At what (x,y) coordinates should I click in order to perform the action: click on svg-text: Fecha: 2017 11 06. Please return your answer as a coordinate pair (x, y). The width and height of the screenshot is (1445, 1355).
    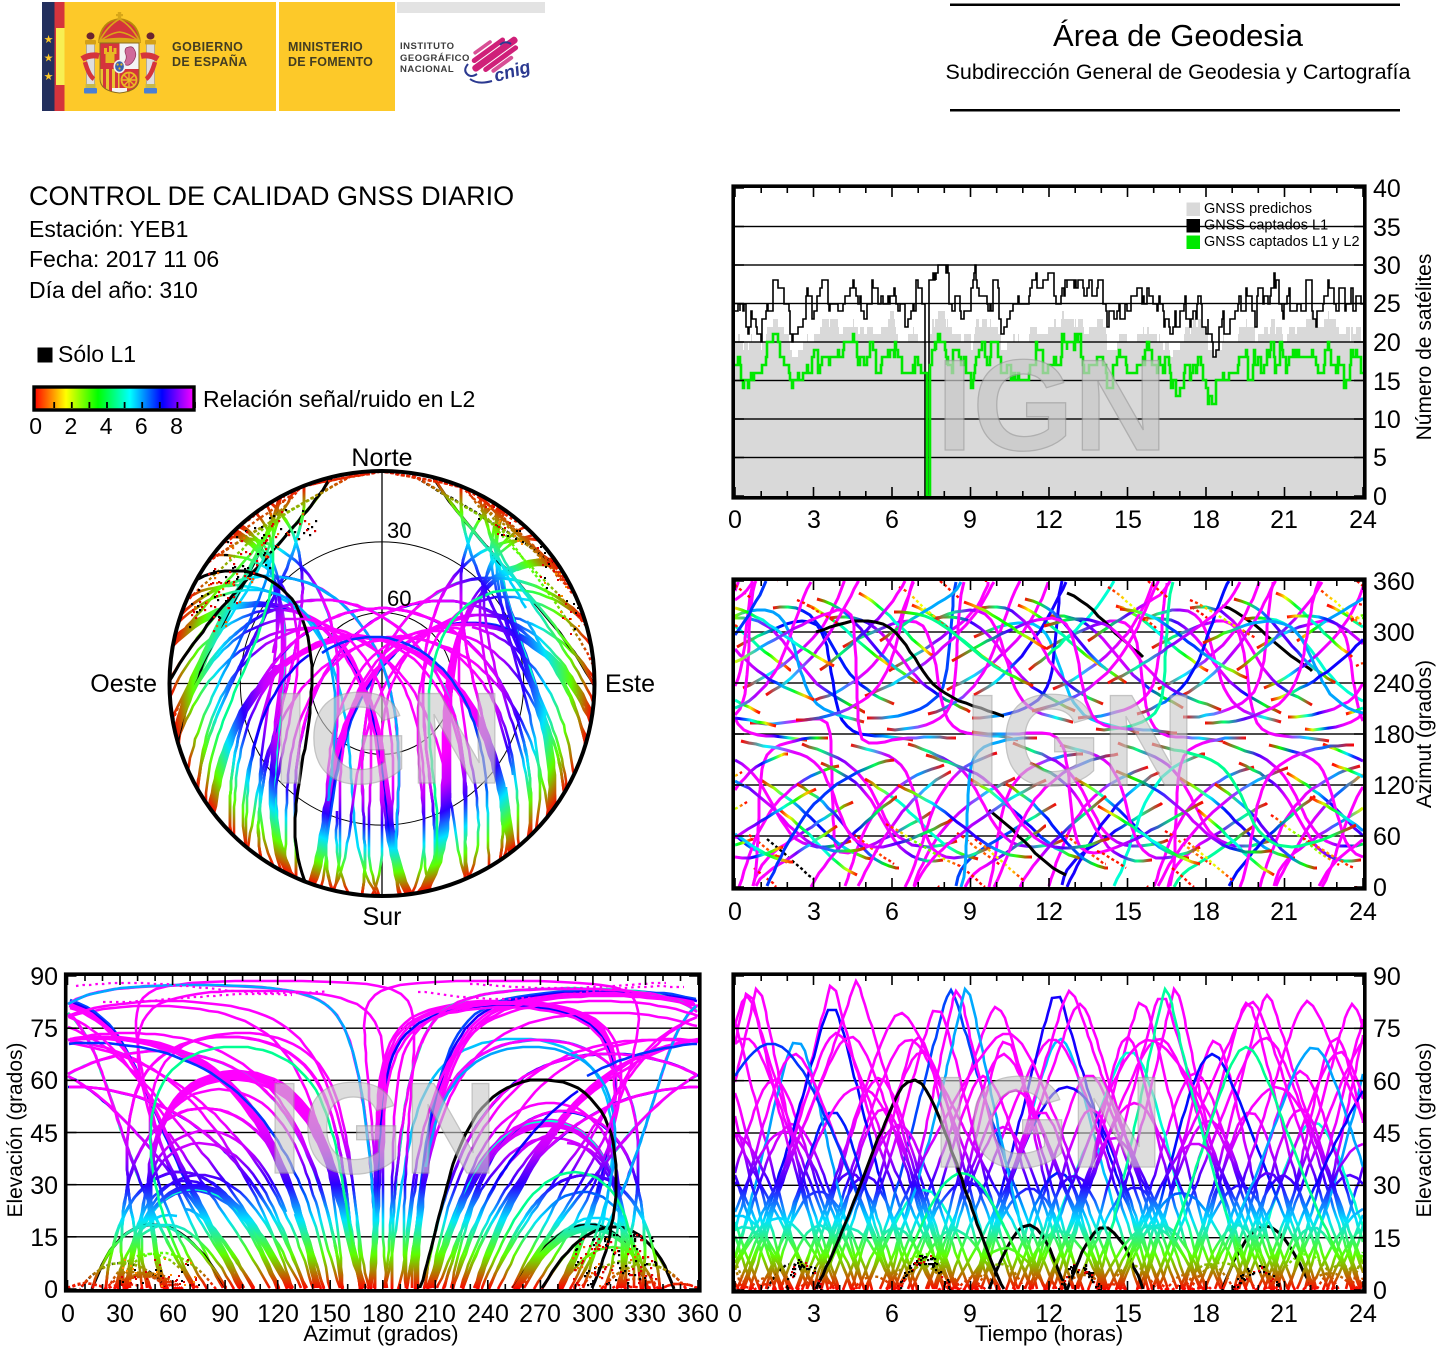
    Looking at the image, I should click on (124, 259).